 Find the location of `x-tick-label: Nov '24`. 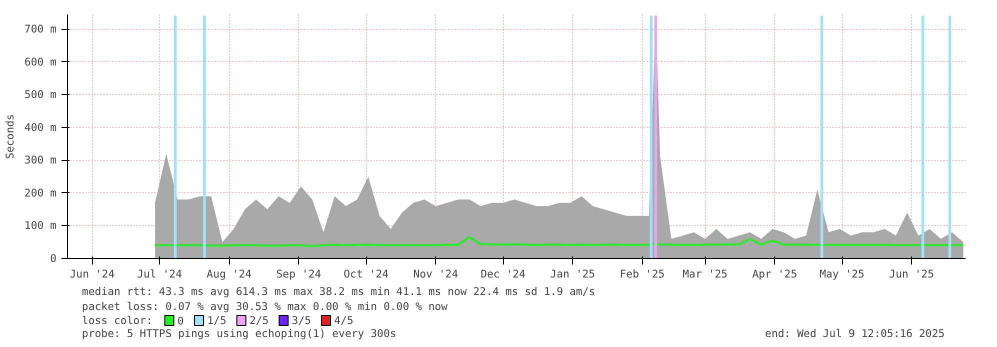

x-tick-label: Nov '24 is located at coordinates (435, 274).